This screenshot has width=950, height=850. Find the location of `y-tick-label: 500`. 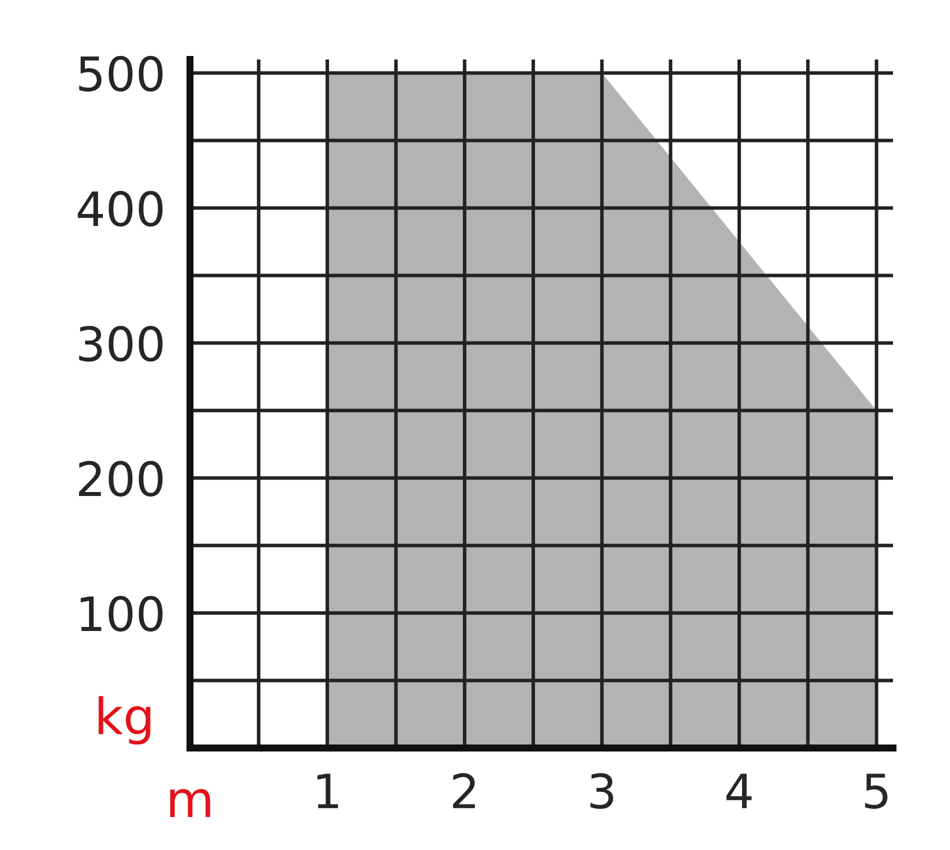

y-tick-label: 500 is located at coordinates (121, 74).